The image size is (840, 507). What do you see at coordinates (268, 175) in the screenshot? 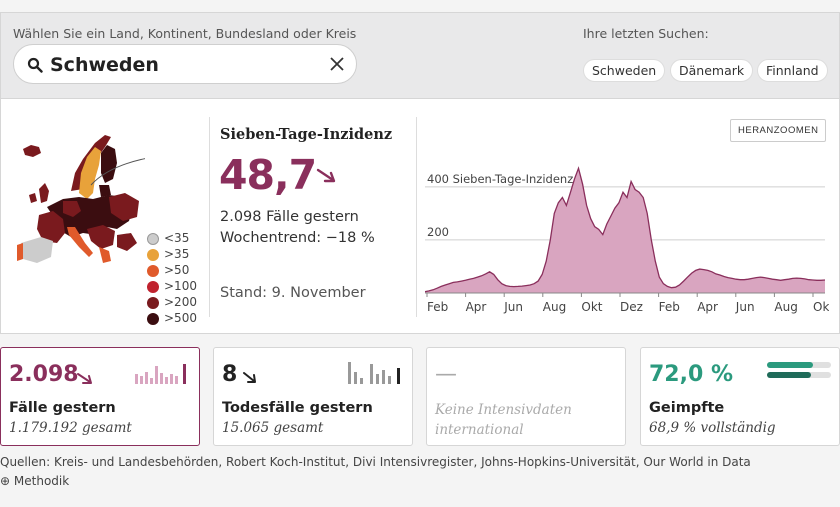
I see `incidence-value: 48,7` at bounding box center [268, 175].